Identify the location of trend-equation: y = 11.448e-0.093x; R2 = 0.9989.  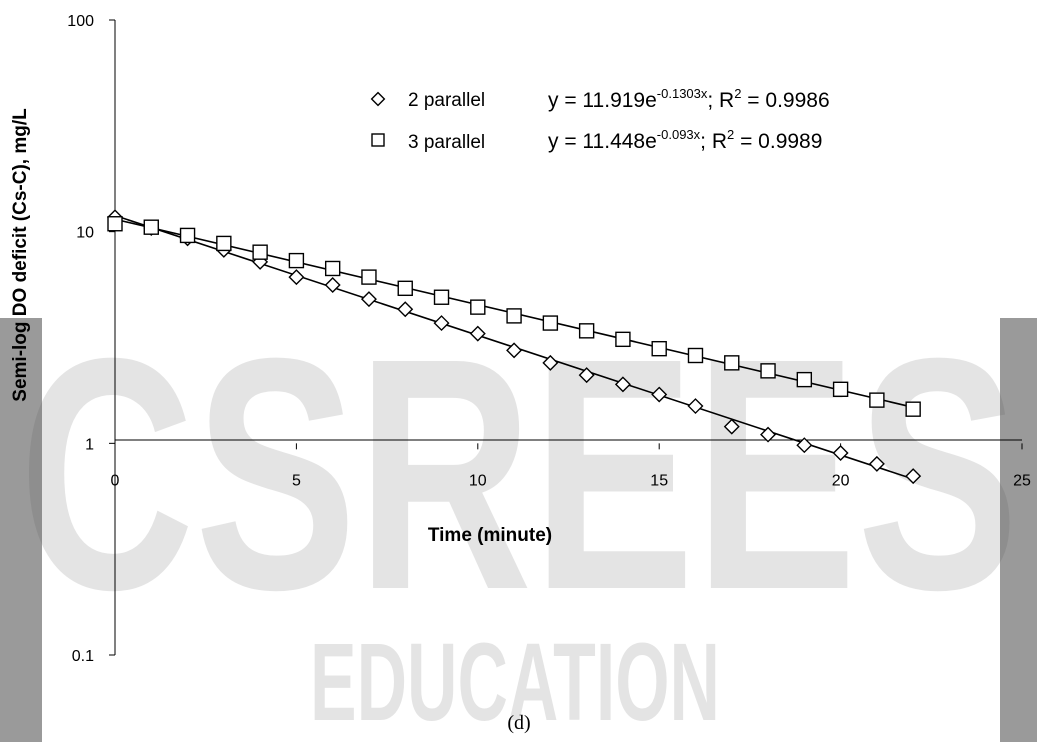
(685, 140).